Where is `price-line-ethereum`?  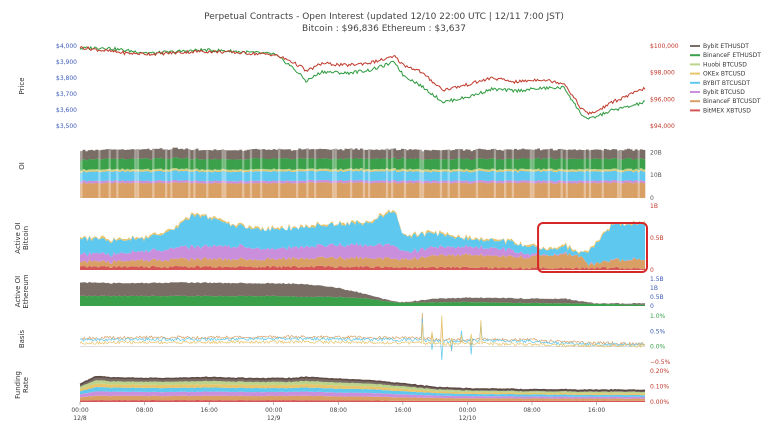
price-line-ethereum is located at coordinates (362, 82).